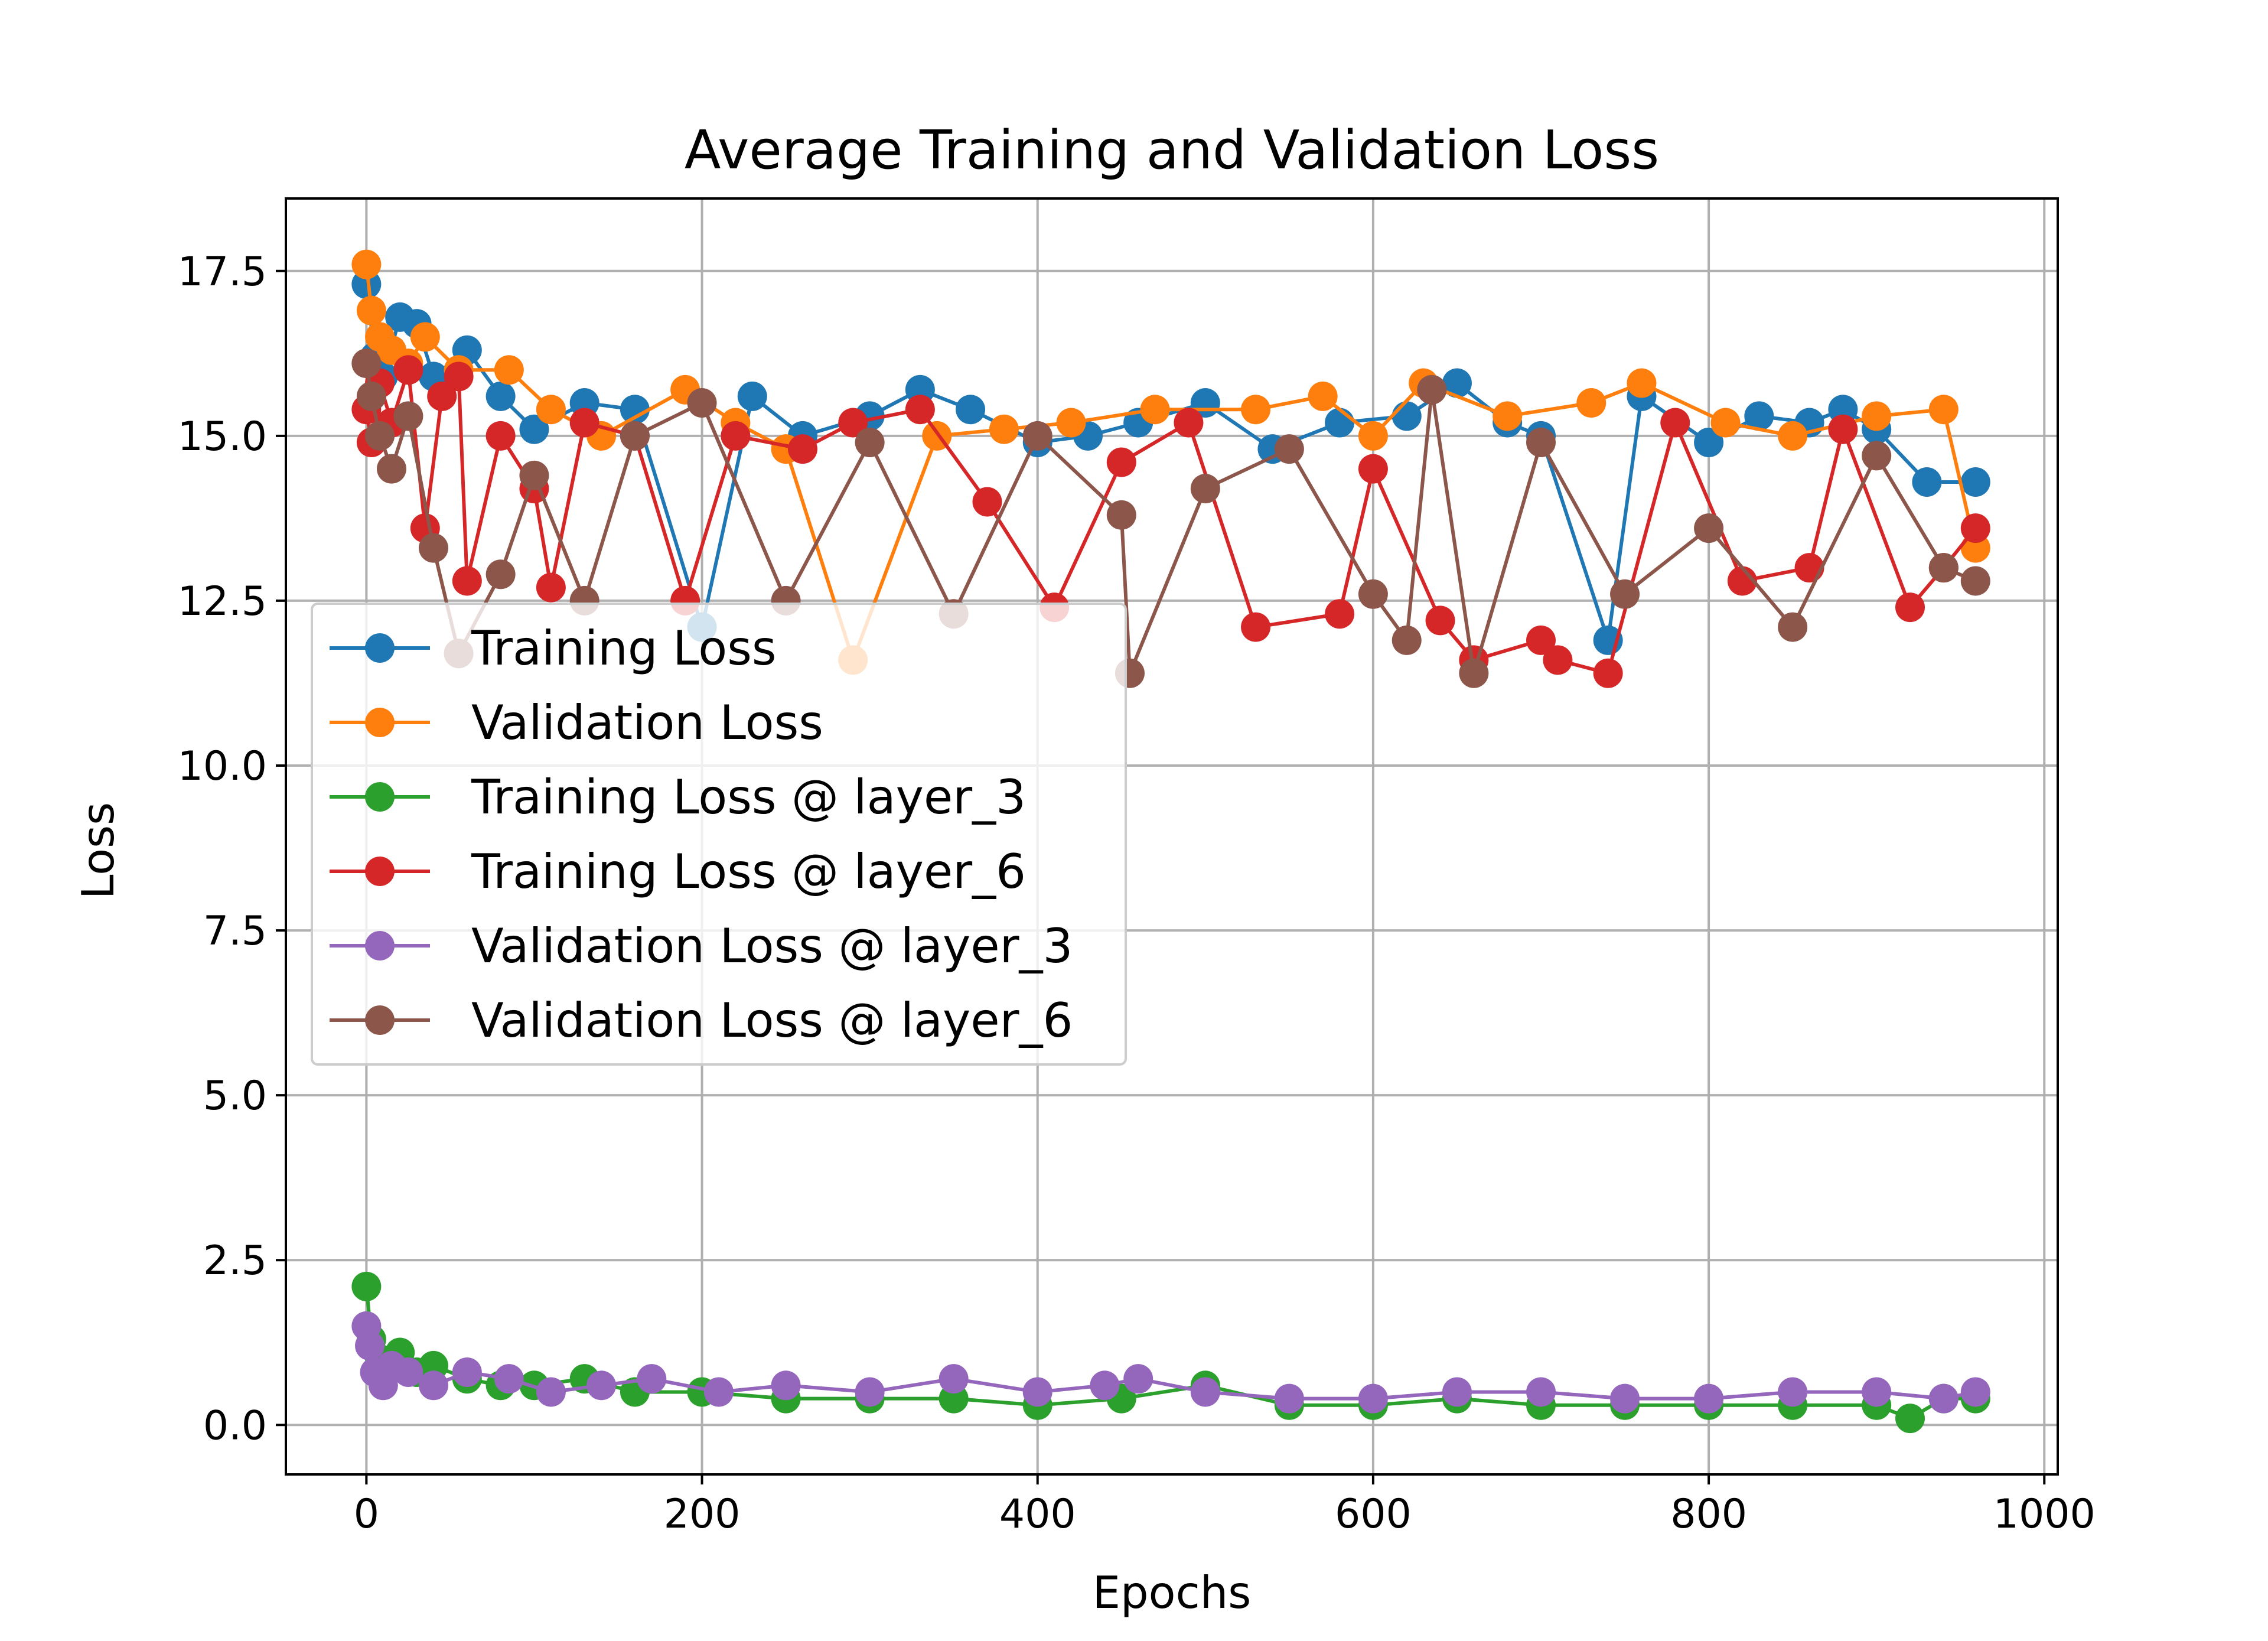 The width and height of the screenshot is (2268, 1641). Describe the element at coordinates (222, 436) in the screenshot. I see `y-tick-label: 15.0` at that location.